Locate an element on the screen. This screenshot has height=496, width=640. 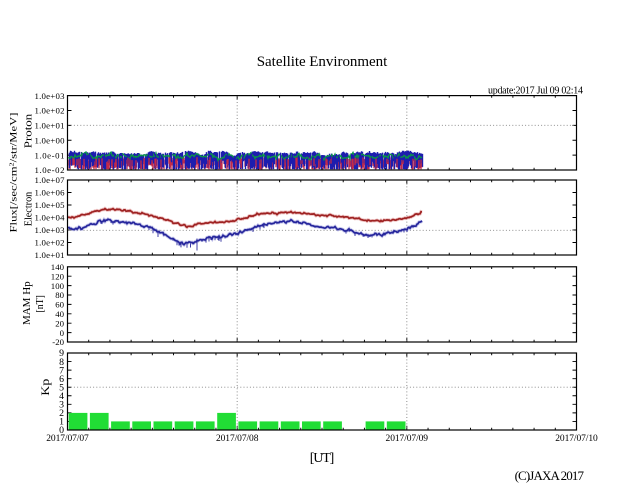
svg-text: Satellite Environment is located at coordinates (322, 62).